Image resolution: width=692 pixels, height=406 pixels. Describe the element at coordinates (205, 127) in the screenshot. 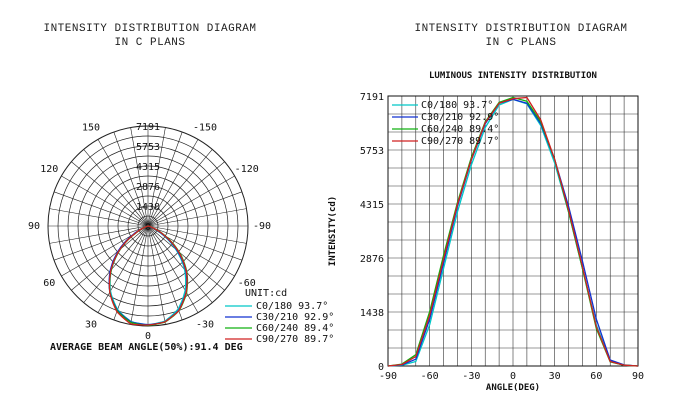

I see `polar-angle-label: -150` at that location.